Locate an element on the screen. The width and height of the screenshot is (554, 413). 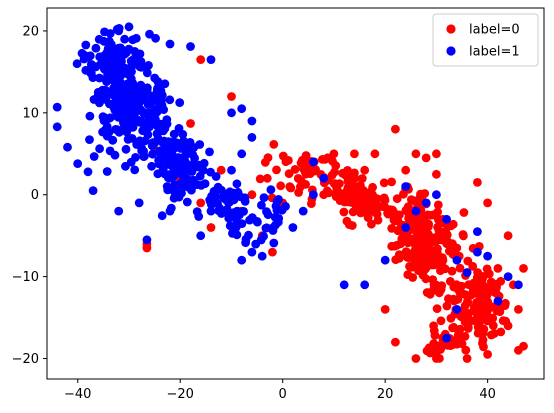
x-axis: −40 −20 0 20 40 is located at coordinates (280, 390).